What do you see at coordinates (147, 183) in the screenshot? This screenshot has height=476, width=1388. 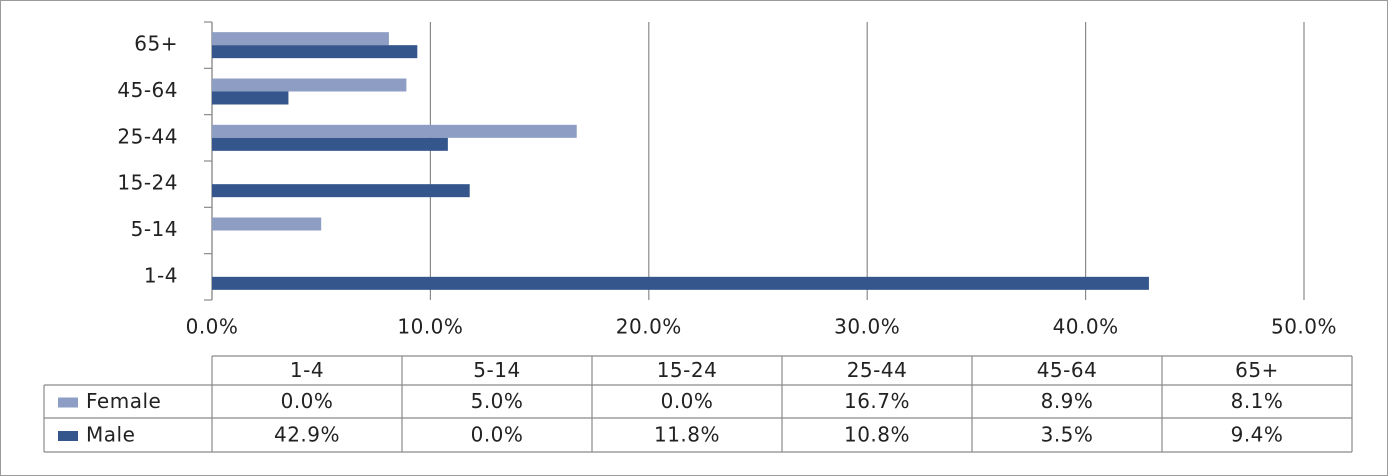 I see `y-tick-label: 15-24` at bounding box center [147, 183].